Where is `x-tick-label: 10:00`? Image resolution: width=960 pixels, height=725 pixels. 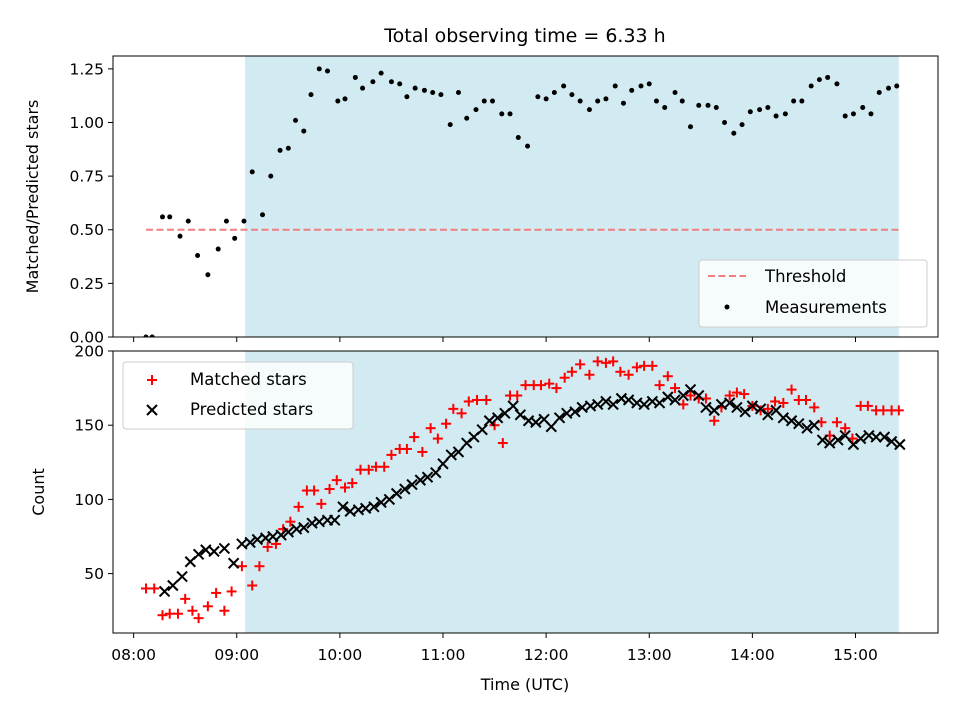 x-tick-label: 10:00 is located at coordinates (340, 655).